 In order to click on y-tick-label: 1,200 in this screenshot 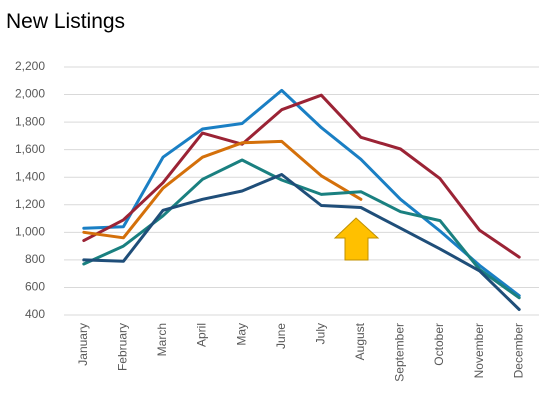, I will do `click(30, 204)`.